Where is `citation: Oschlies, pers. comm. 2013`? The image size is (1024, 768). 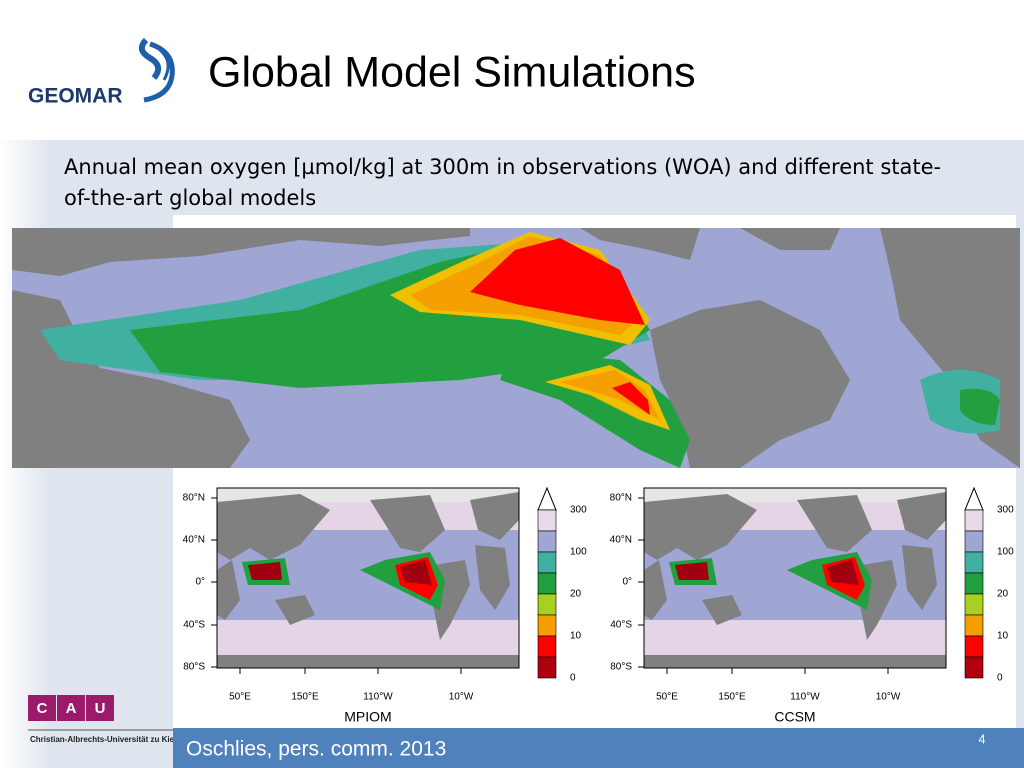
citation: Oschlies, pers. comm. 2013 is located at coordinates (316, 749).